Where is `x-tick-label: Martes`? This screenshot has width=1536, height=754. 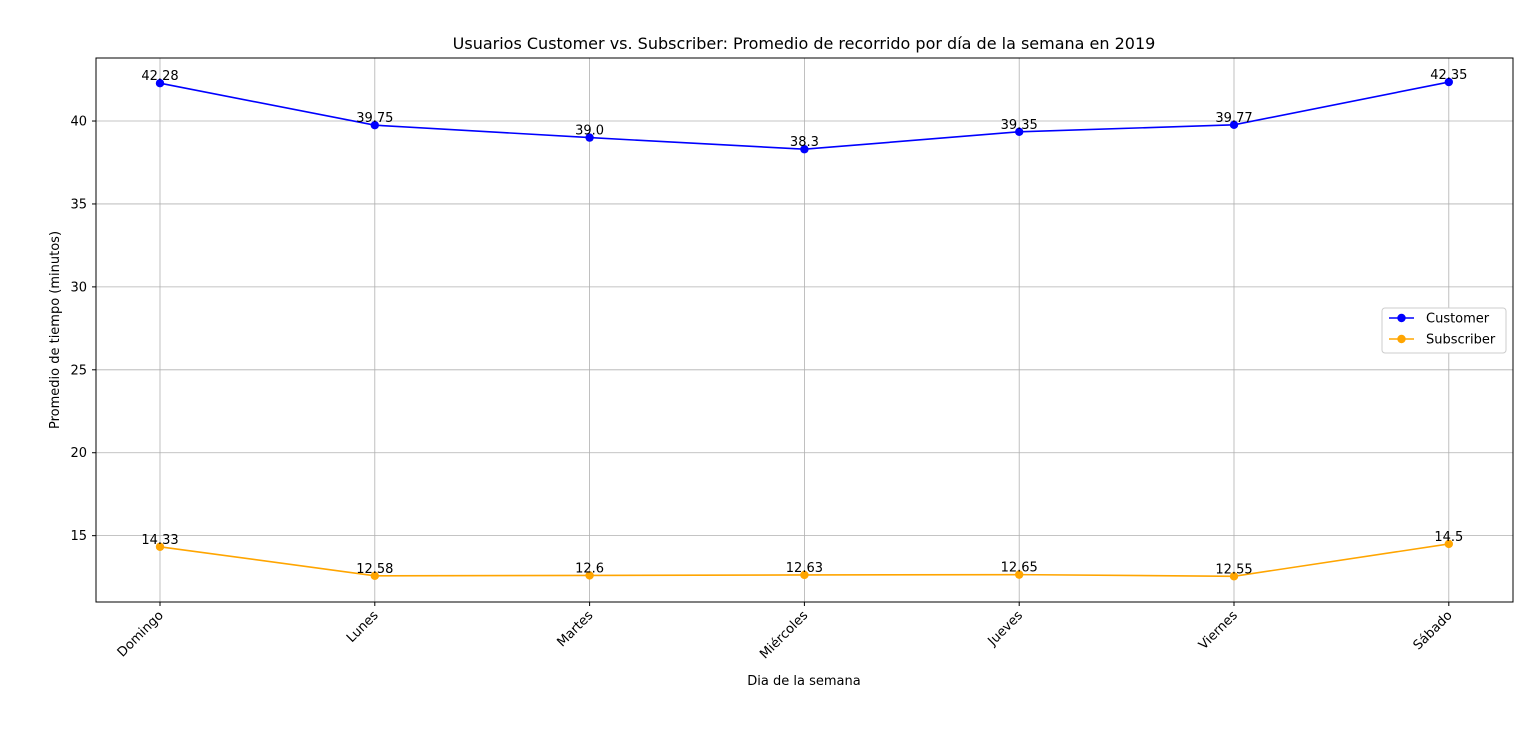
x-tick-label: Martes is located at coordinates (575, 629).